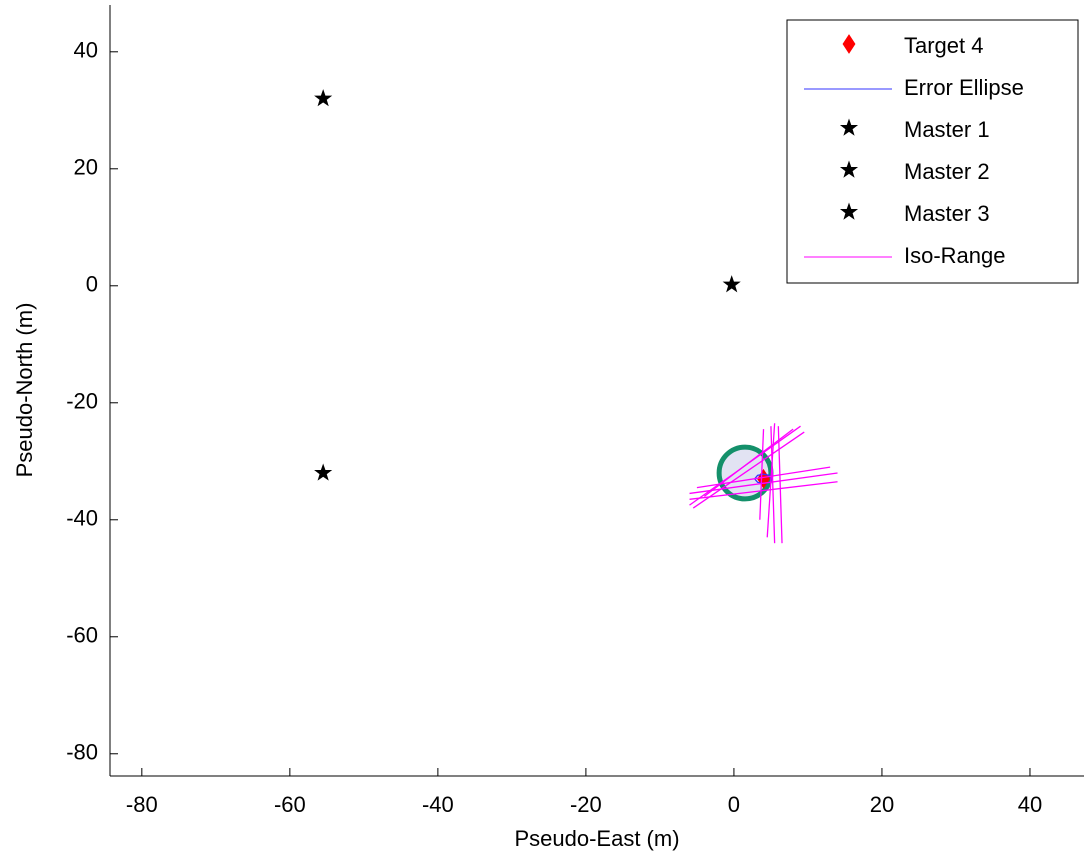 The height and width of the screenshot is (860, 1084). What do you see at coordinates (290, 804) in the screenshot?
I see `x-tick-label: -60` at bounding box center [290, 804].